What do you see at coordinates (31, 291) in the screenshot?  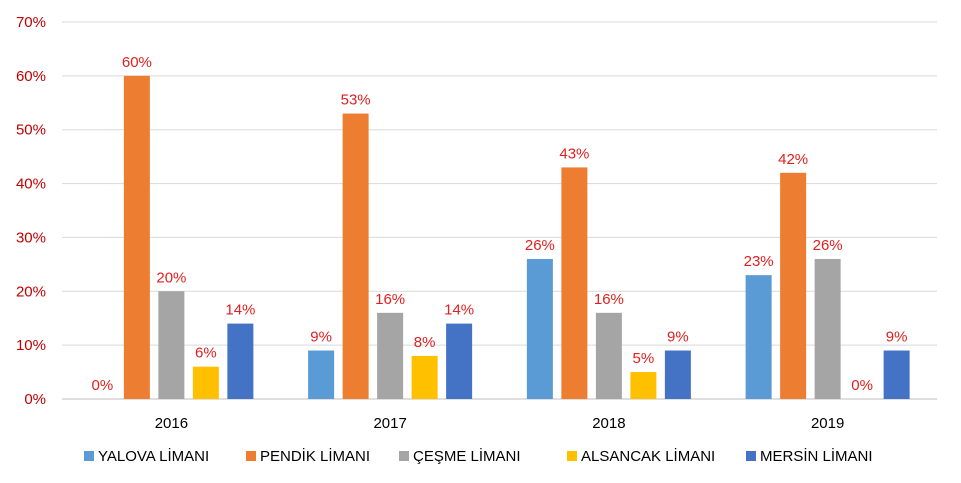 I see `y-tick-label: 20%` at bounding box center [31, 291].